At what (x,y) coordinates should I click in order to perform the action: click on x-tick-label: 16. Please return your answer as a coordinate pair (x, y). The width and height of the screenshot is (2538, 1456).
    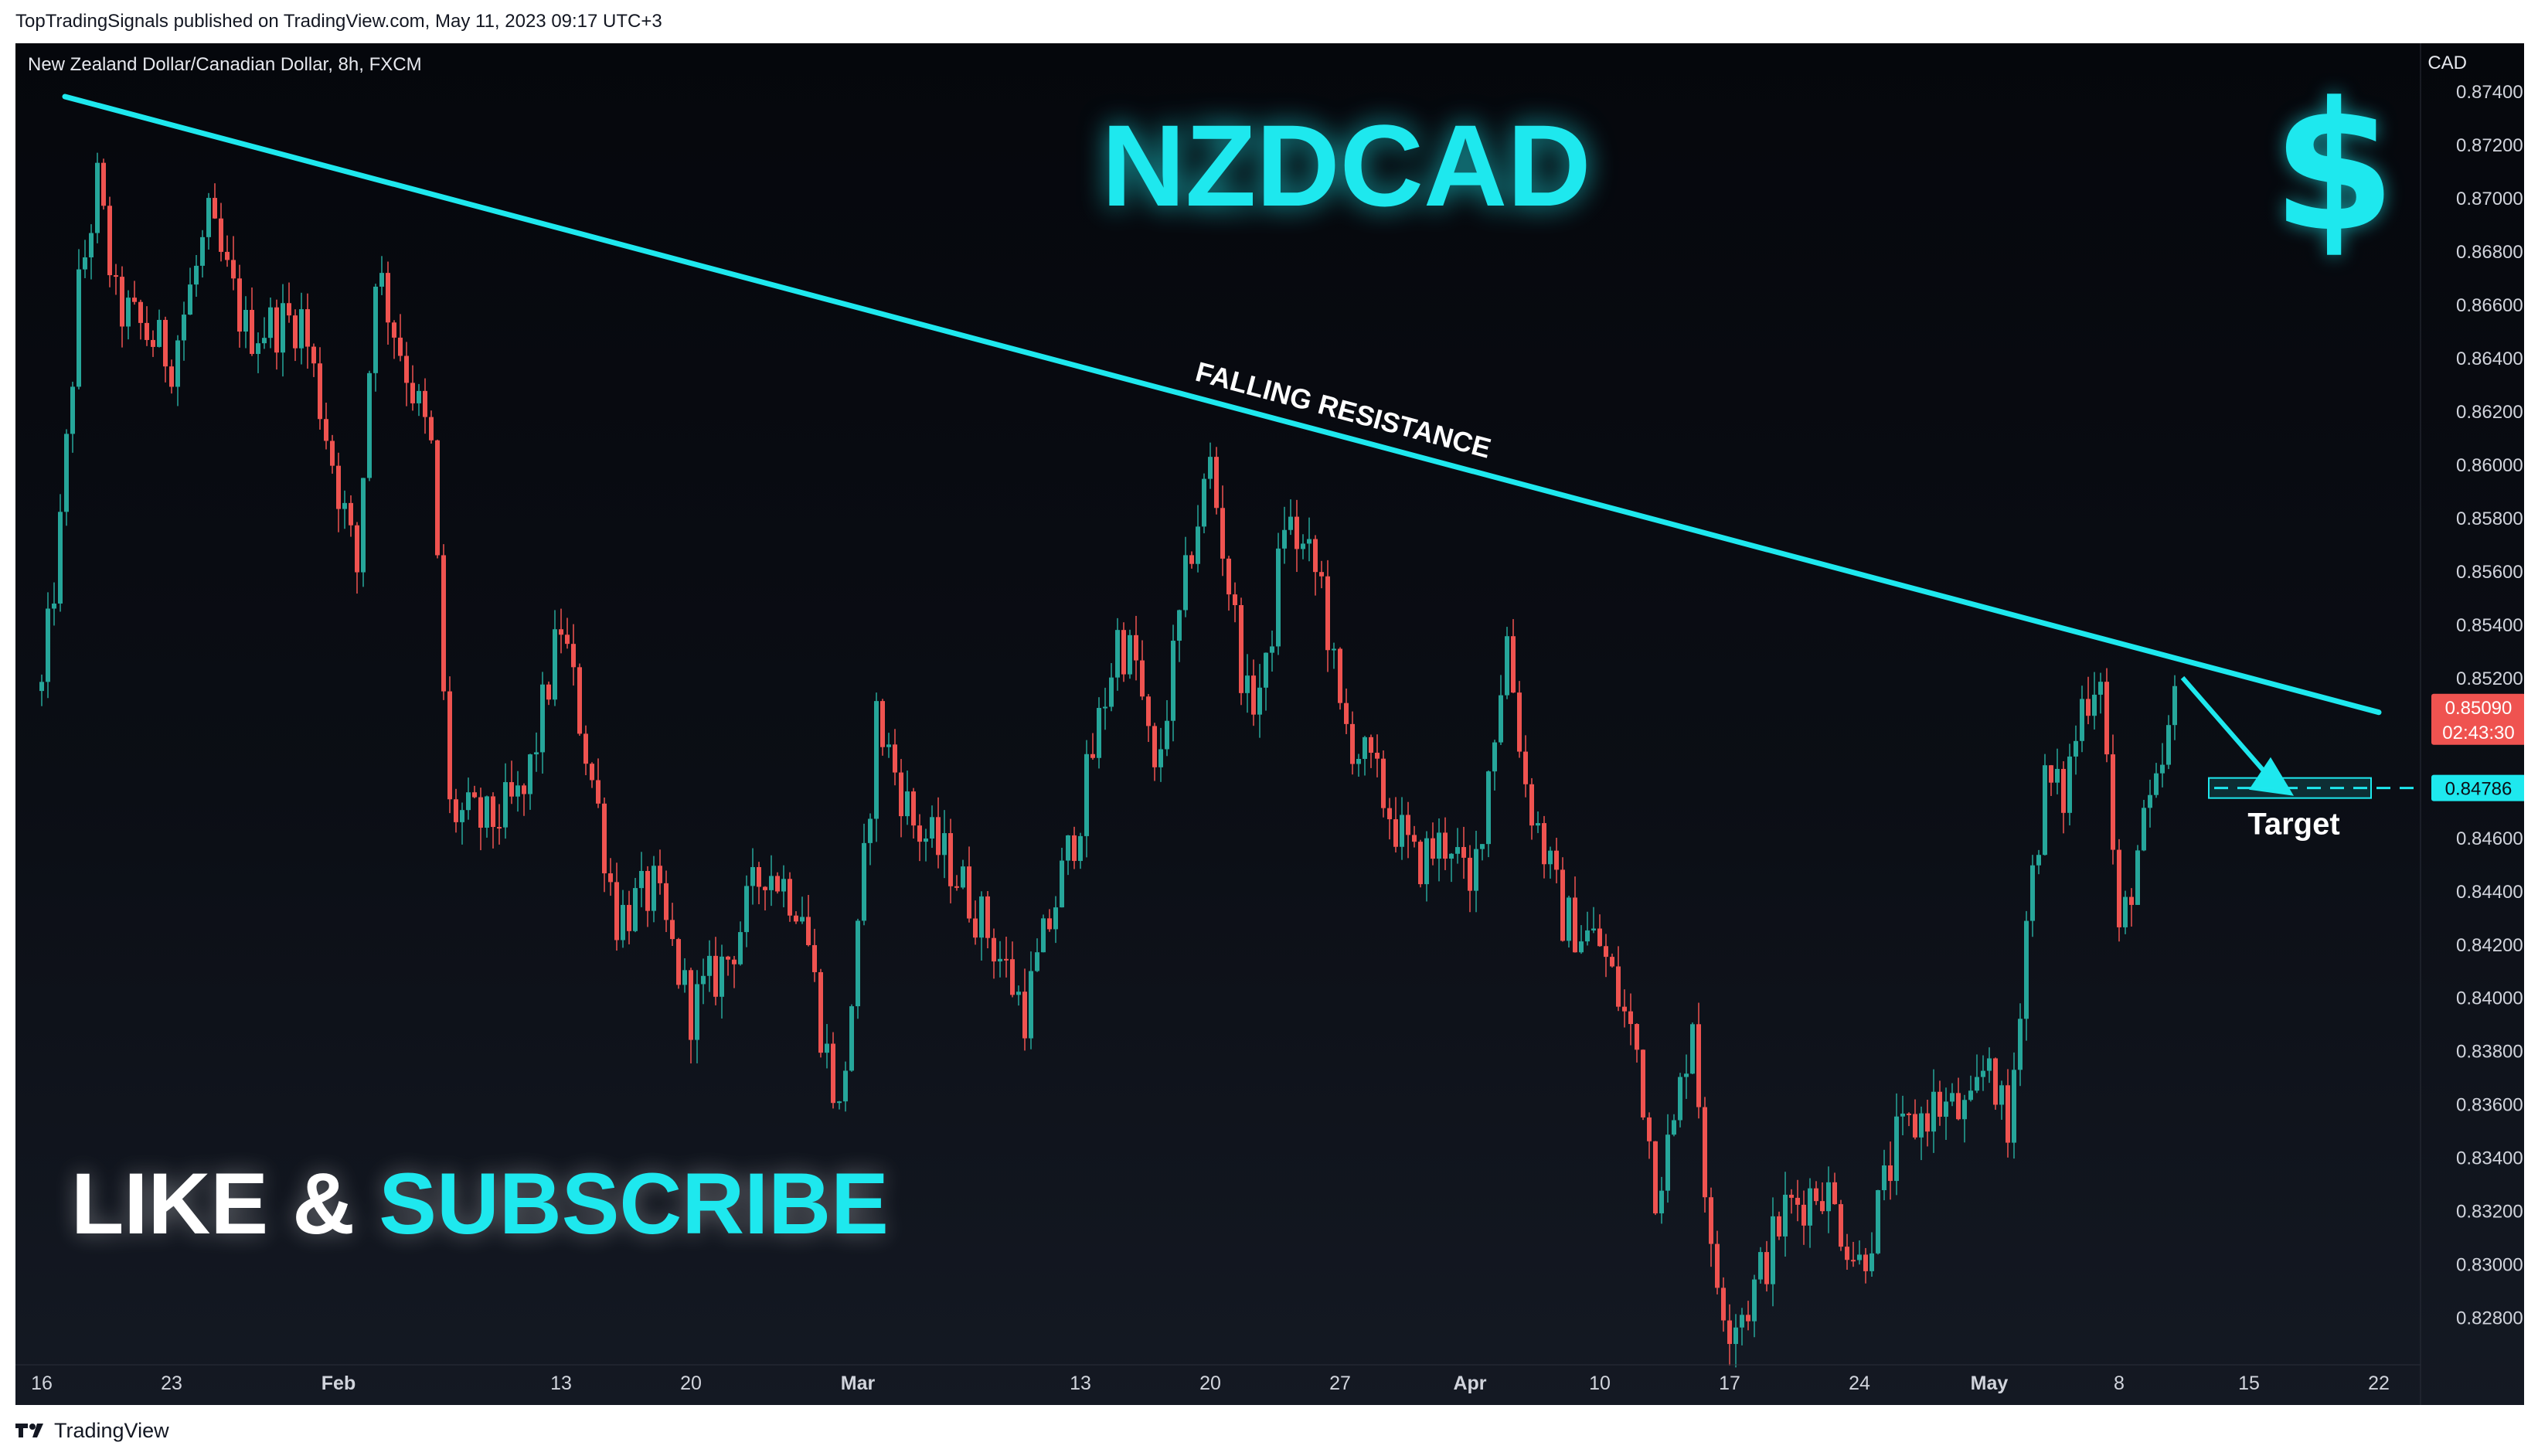
    Looking at the image, I should click on (42, 1383).